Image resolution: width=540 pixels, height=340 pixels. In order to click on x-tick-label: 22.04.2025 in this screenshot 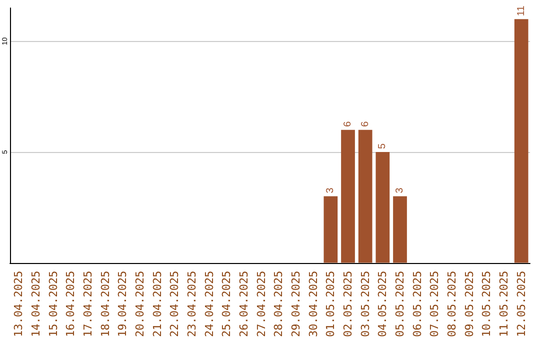, I will do `click(175, 304)`.